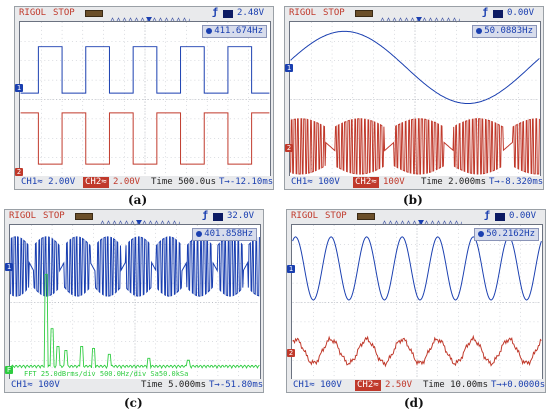 This screenshot has width=550, height=414. What do you see at coordinates (174, 385) in the screenshot?
I see `timebase: Time 5.000ms` at bounding box center [174, 385].